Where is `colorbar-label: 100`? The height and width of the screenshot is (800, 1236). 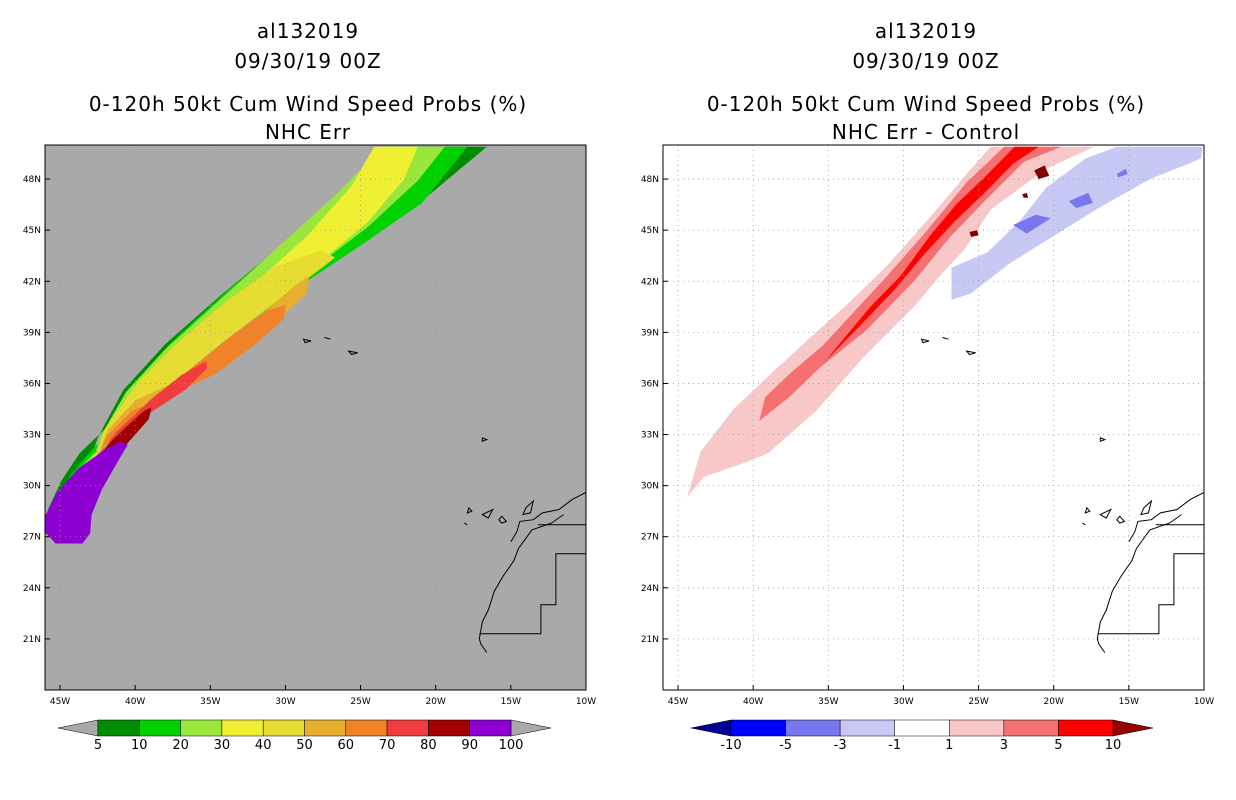 colorbar-label: 100 is located at coordinates (511, 745).